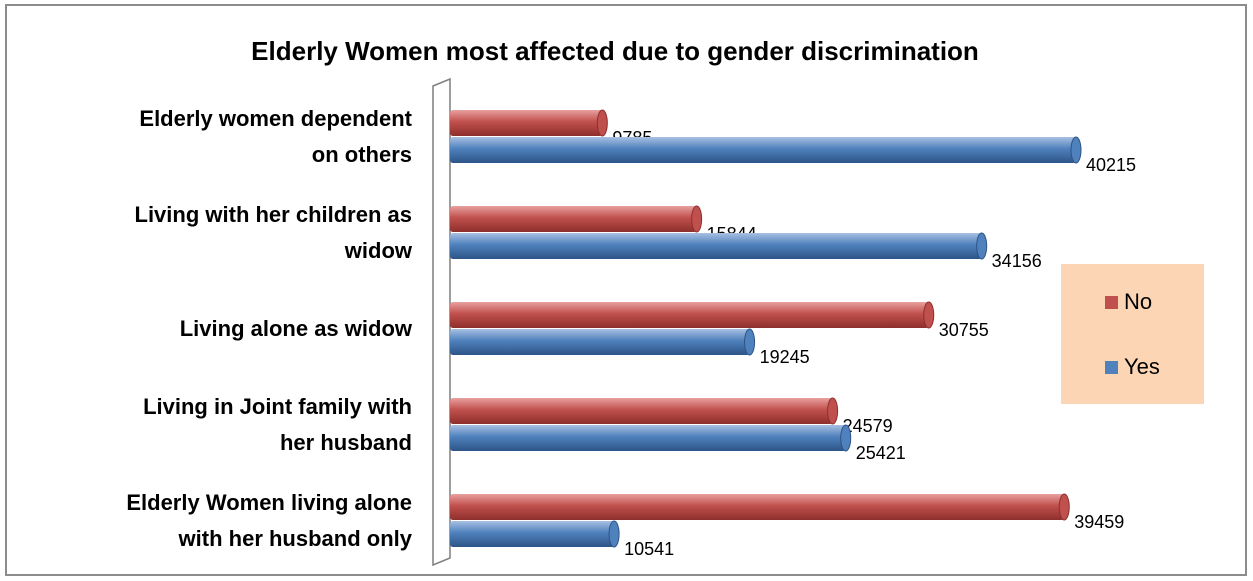 The width and height of the screenshot is (1253, 581). Describe the element at coordinates (868, 426) in the screenshot. I see `data-label: 24579` at that location.